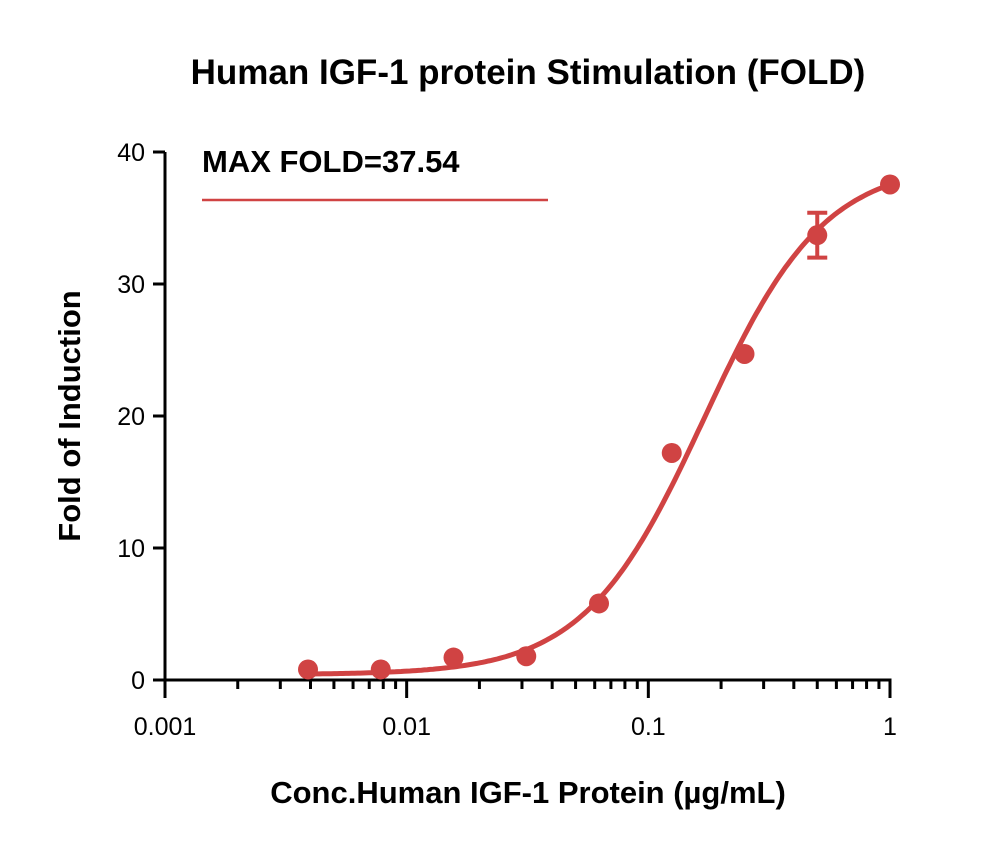  I want to click on x-tick-label: 0.01, so click(406, 727).